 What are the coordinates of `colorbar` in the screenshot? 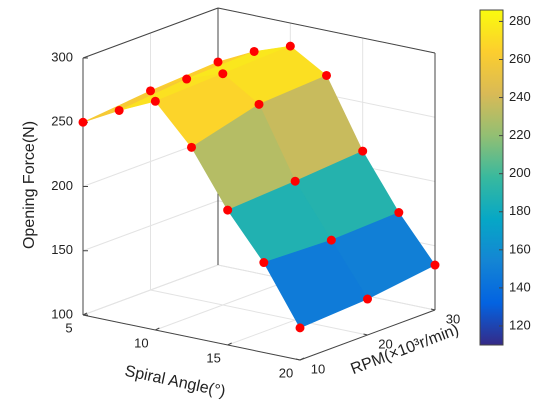 It's located at (491, 177).